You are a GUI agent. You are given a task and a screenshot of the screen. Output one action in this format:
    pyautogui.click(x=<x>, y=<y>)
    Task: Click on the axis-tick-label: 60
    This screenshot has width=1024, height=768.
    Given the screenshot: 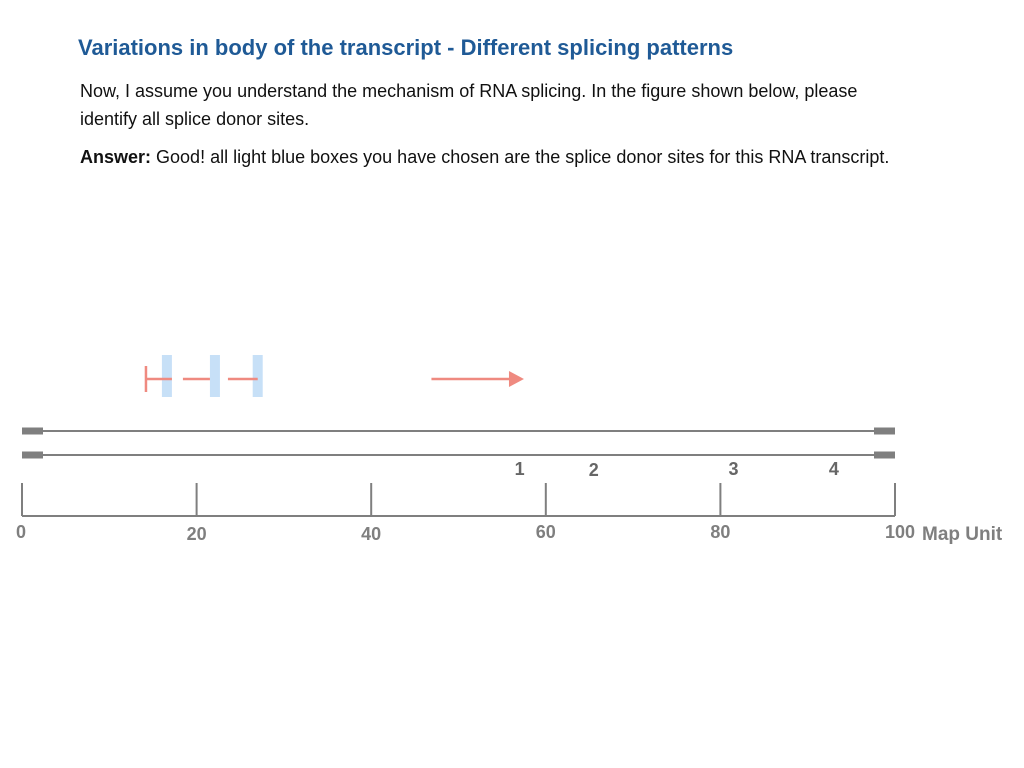 What is the action you would take?
    pyautogui.click(x=546, y=532)
    